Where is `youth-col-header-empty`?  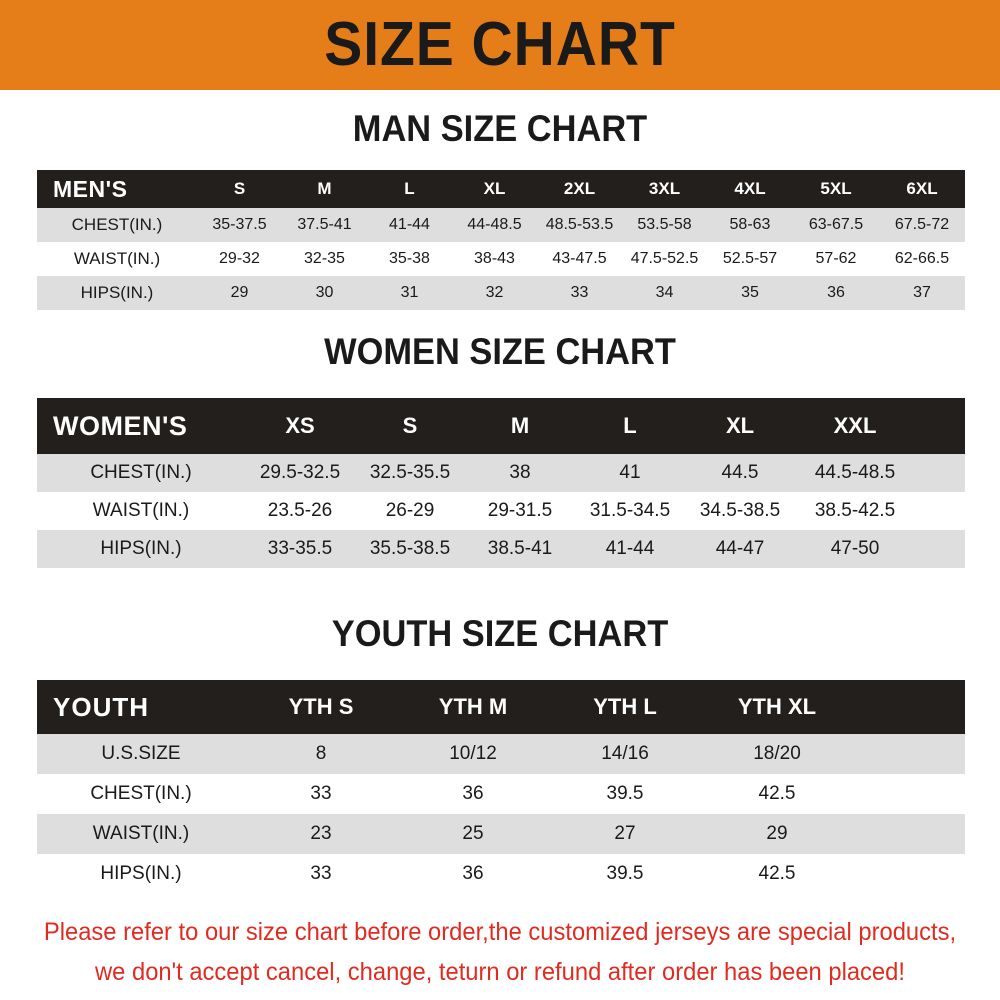 youth-col-header-empty is located at coordinates (909, 707).